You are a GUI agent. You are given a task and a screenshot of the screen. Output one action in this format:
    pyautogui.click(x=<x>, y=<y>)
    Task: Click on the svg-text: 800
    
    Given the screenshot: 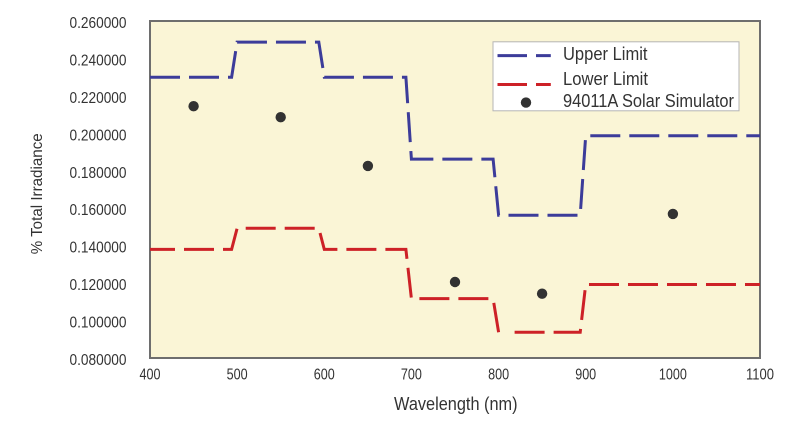 What is the action you would take?
    pyautogui.click(x=498, y=375)
    